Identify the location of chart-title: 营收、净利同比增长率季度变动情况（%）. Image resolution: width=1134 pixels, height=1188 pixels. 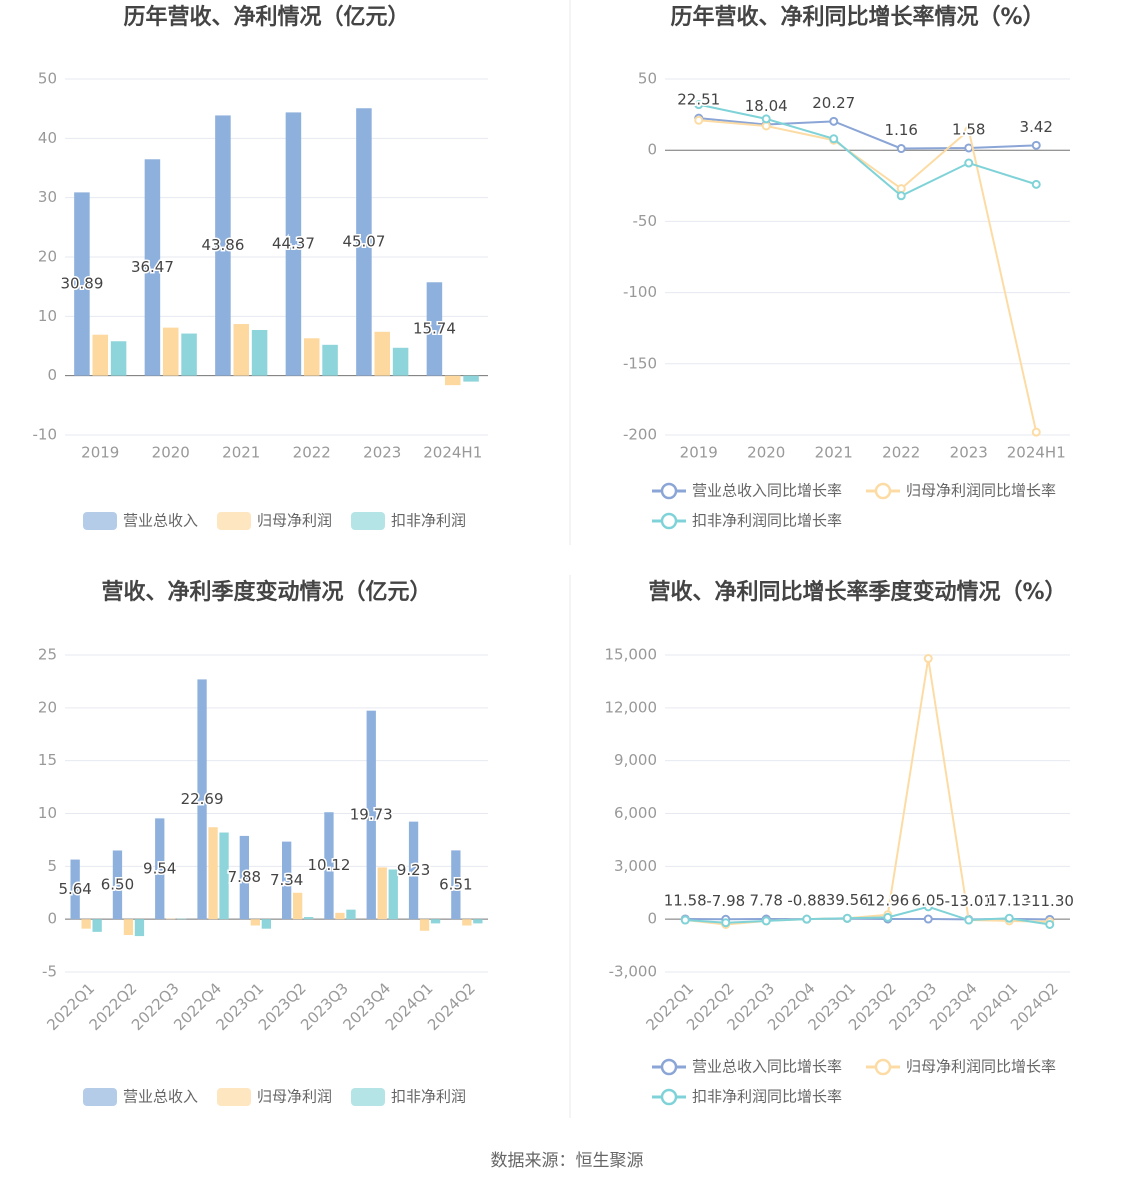
(857, 592).